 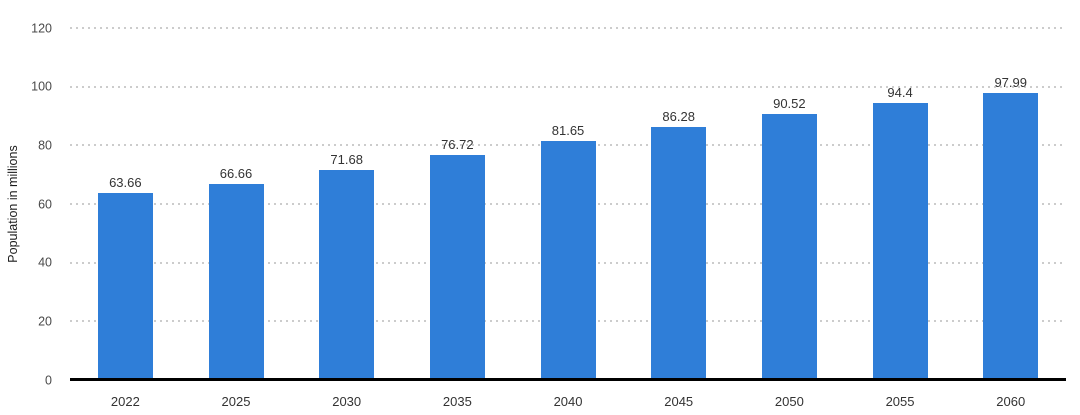 What do you see at coordinates (45, 145) in the screenshot?
I see `y-tick-label: 80` at bounding box center [45, 145].